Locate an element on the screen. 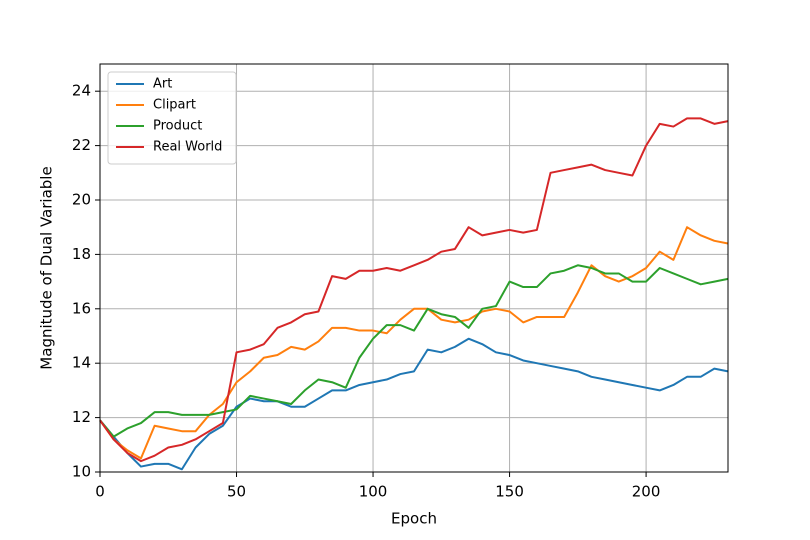 Image resolution: width=810 pixels, height=540 pixels. y-tick-label: 24 is located at coordinates (81, 91).